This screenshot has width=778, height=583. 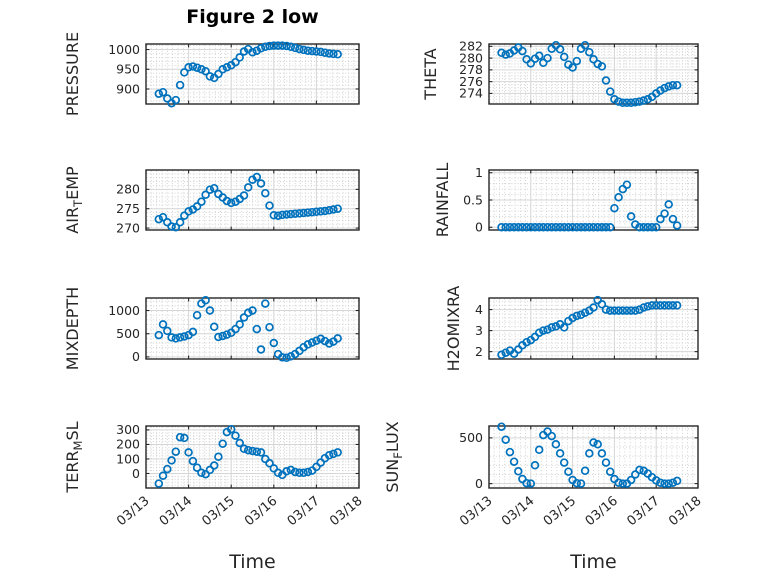 What do you see at coordinates (136, 356) in the screenshot?
I see `y-tick-label: 0` at bounding box center [136, 356].